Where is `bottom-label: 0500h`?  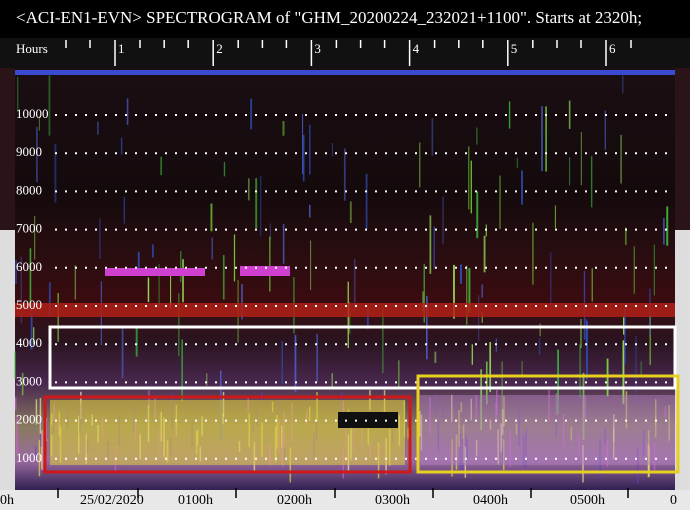 bottom-label: 0500h is located at coordinates (587, 500).